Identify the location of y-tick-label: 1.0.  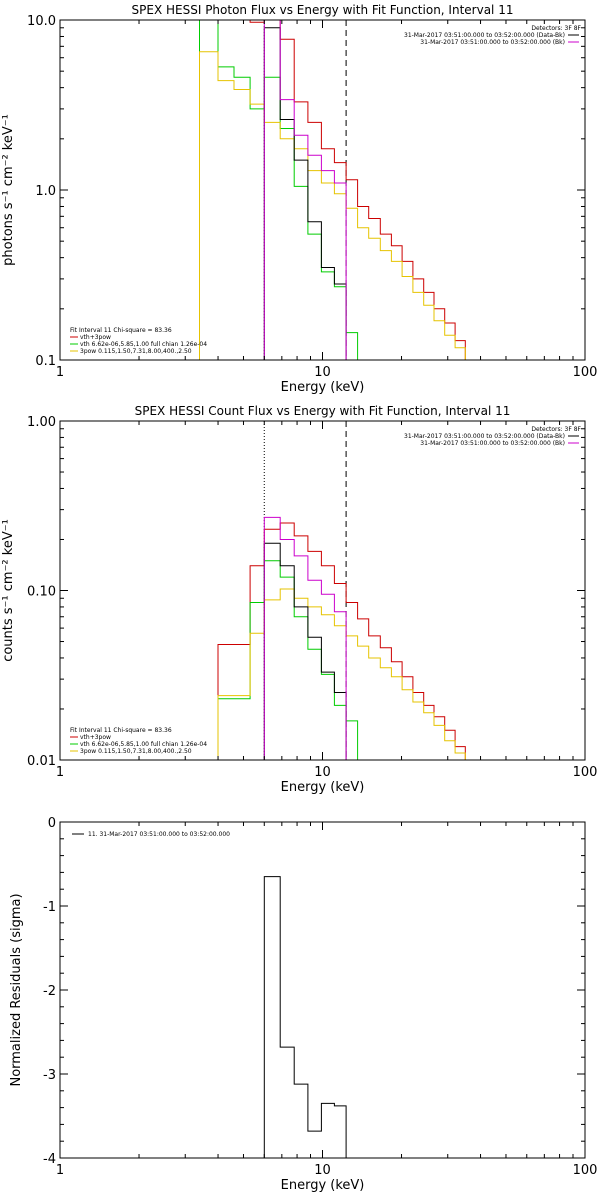
(45, 191).